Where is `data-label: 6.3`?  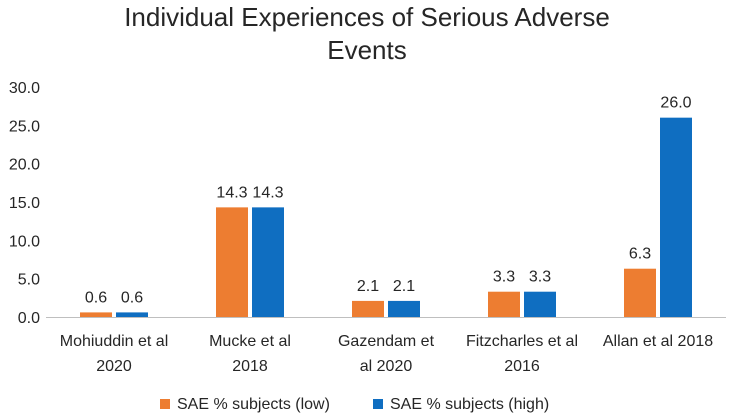
data-label: 6.3 is located at coordinates (640, 254).